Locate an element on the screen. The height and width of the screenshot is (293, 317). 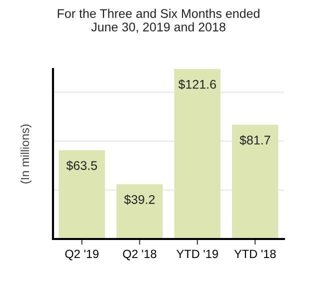
chart-title: For the Three and Six Months ended June 30, 2019 and 2018 is located at coordinates (159, 20).